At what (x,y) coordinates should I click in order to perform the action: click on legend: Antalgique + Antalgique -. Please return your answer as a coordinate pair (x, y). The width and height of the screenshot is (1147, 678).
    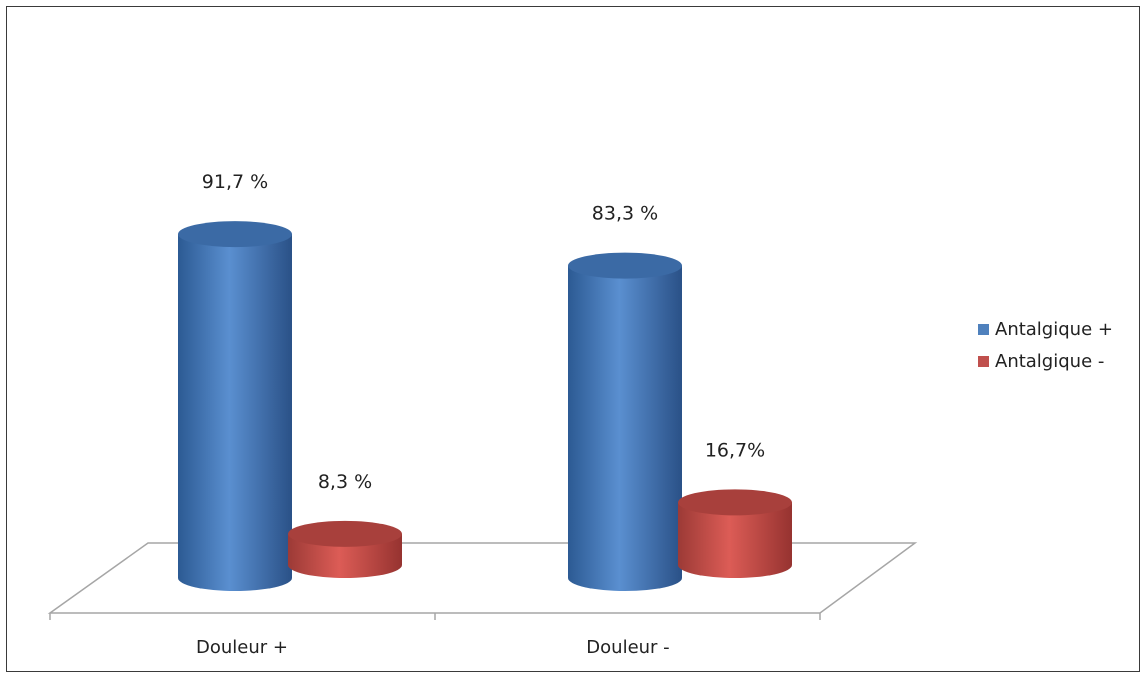
    Looking at the image, I should click on (1045, 345).